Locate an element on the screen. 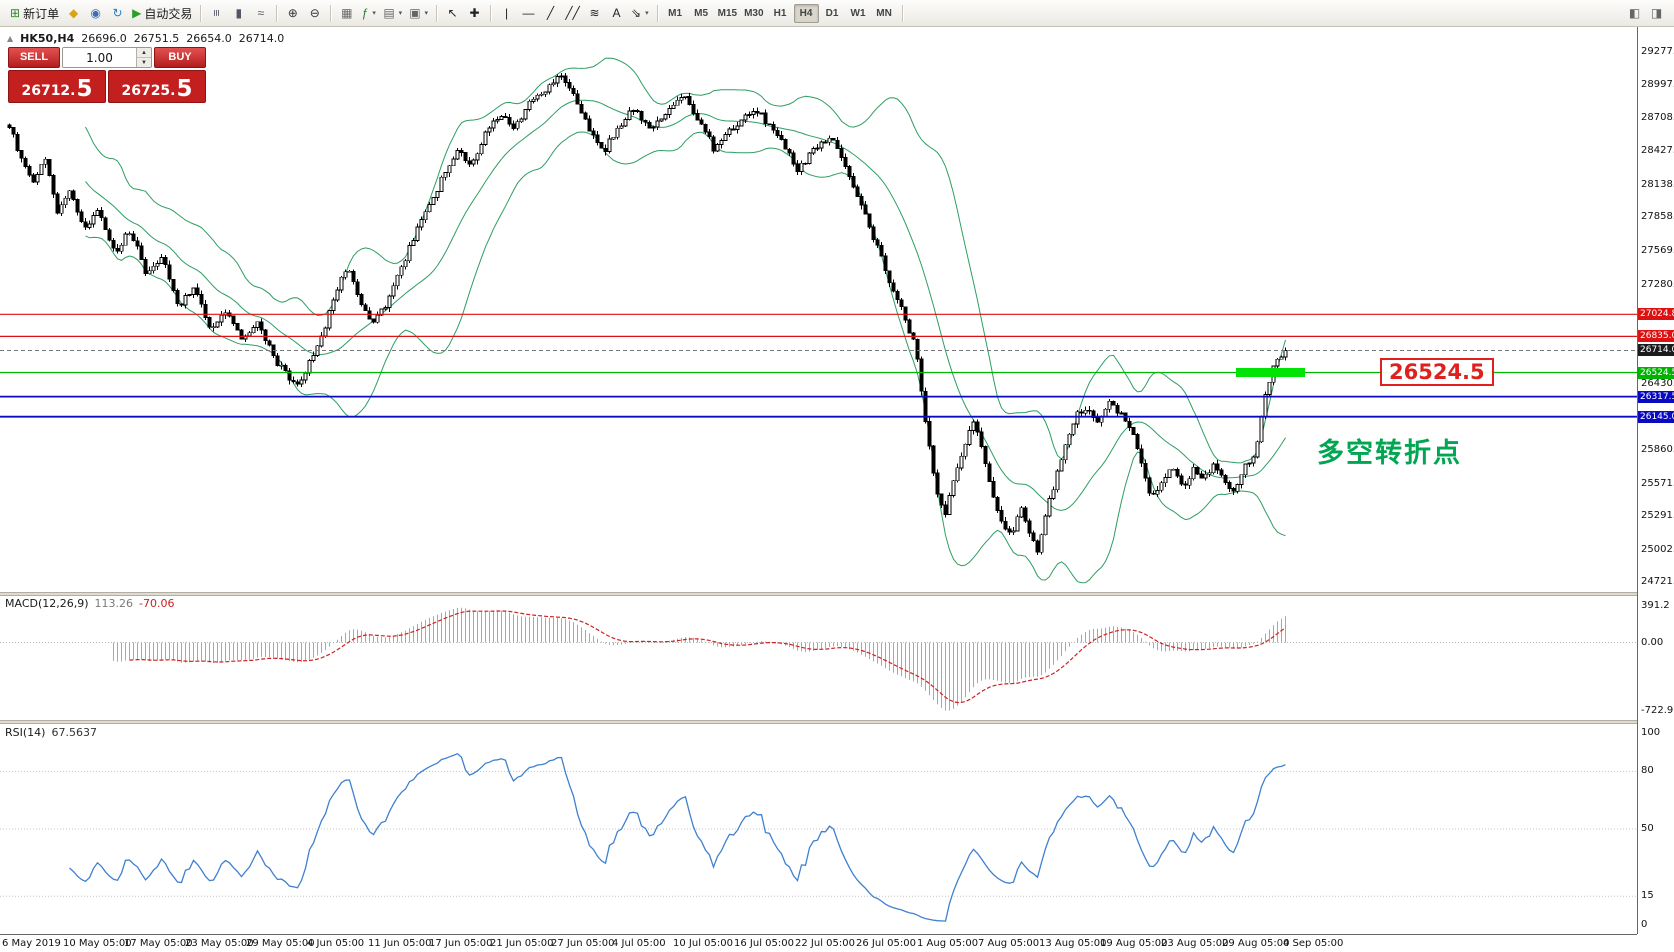 The height and width of the screenshot is (952, 1674). sell-price-display: 26712. 5 is located at coordinates (57, 86).